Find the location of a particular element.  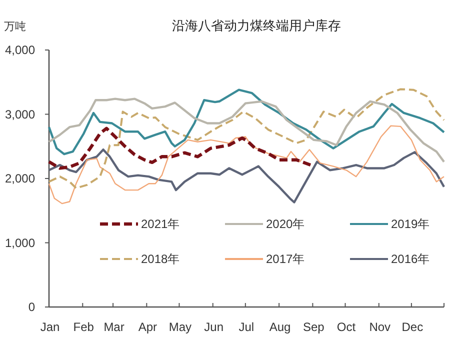

x-tick-label: Nov is located at coordinates (380, 327).